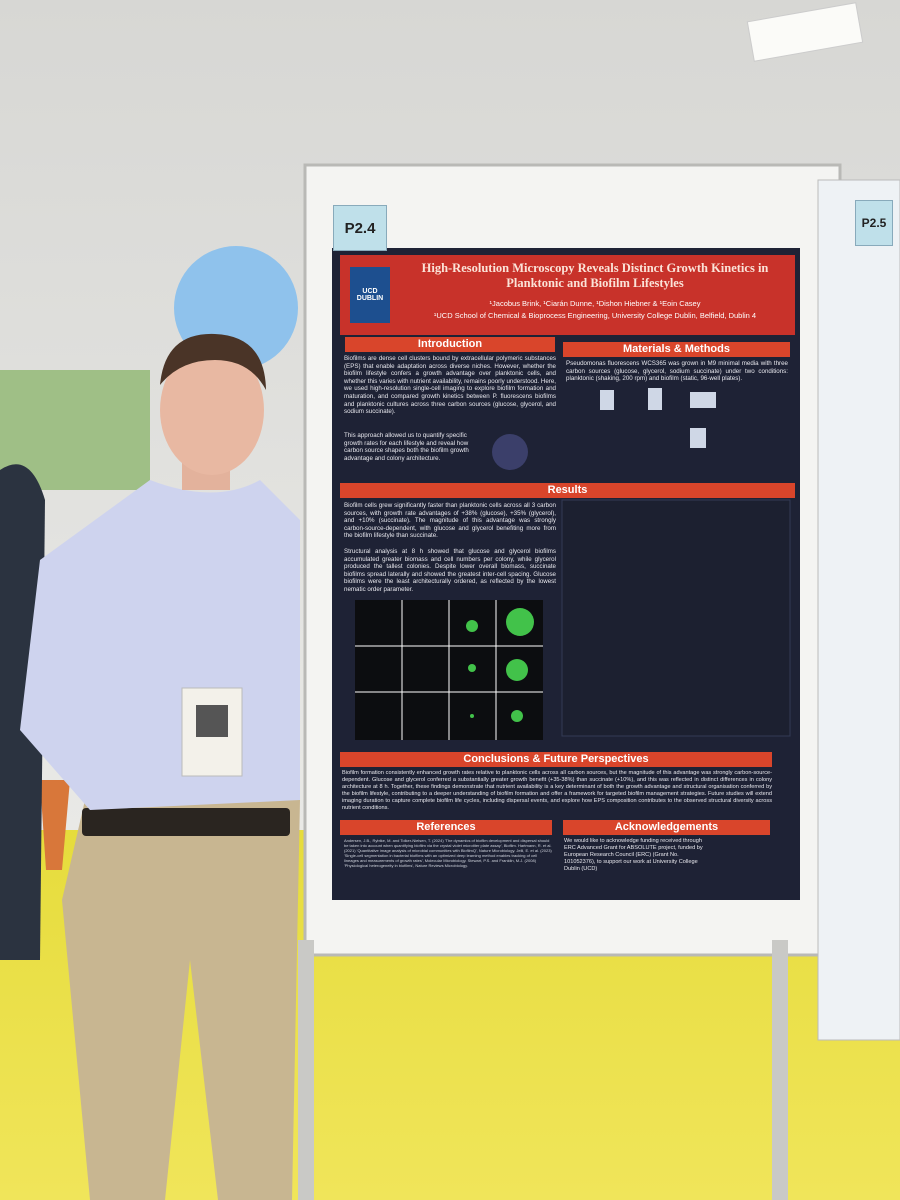 This screenshot has width=900, height=1200. What do you see at coordinates (658, 418) in the screenshot?
I see `method-icons` at bounding box center [658, 418].